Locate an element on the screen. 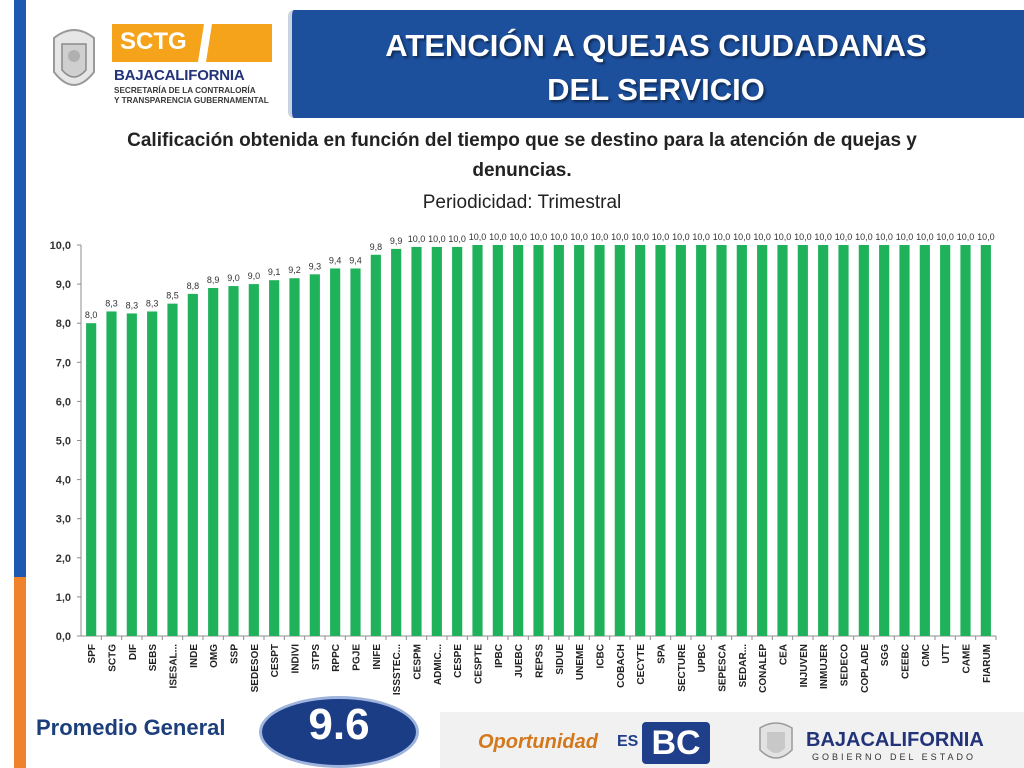  x-tick-label: UTT is located at coordinates (946, 653).